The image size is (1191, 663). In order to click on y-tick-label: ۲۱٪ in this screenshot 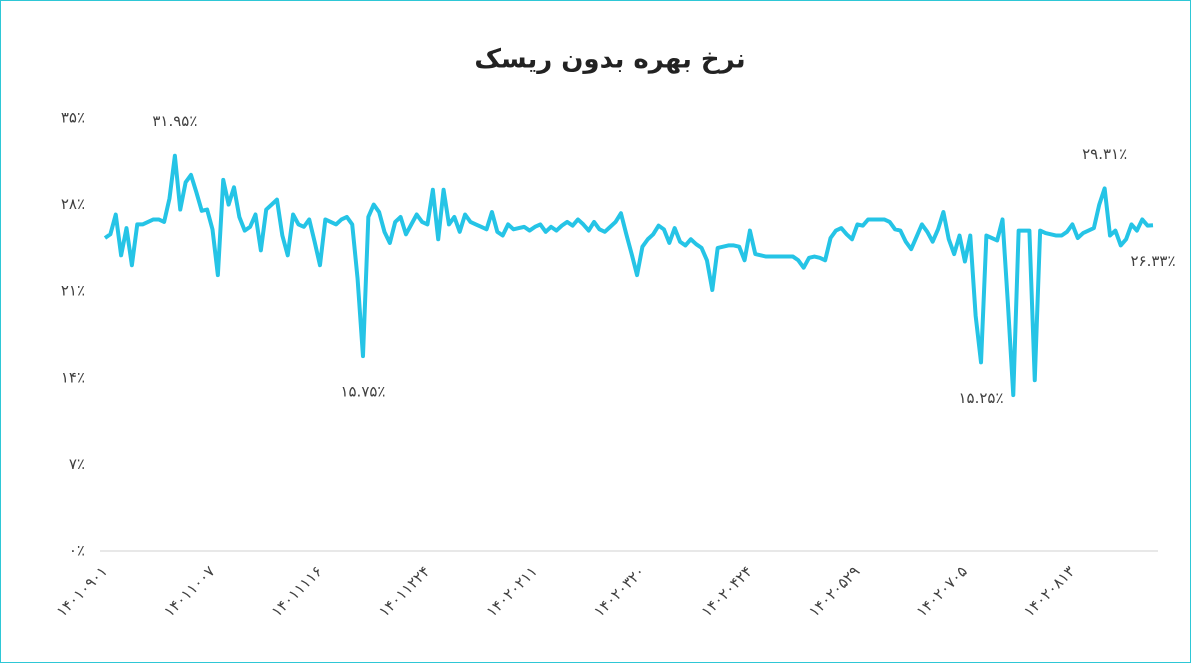, I will do `click(73, 291)`.